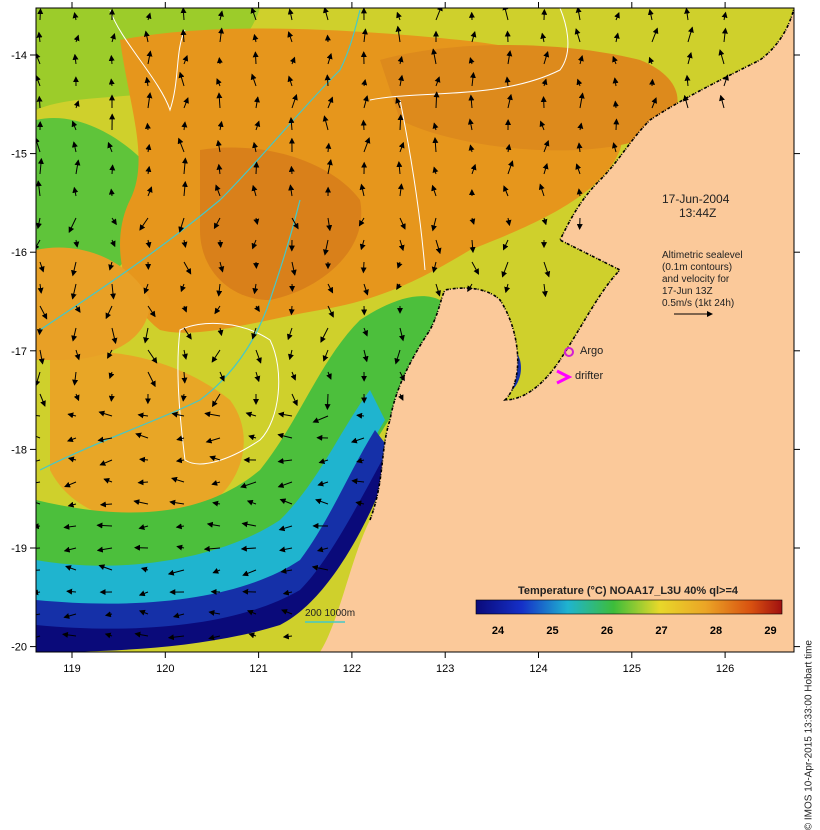 The height and width of the screenshot is (830, 820). I want to click on timestamp-date: 17-Jun-2004, so click(695, 199).